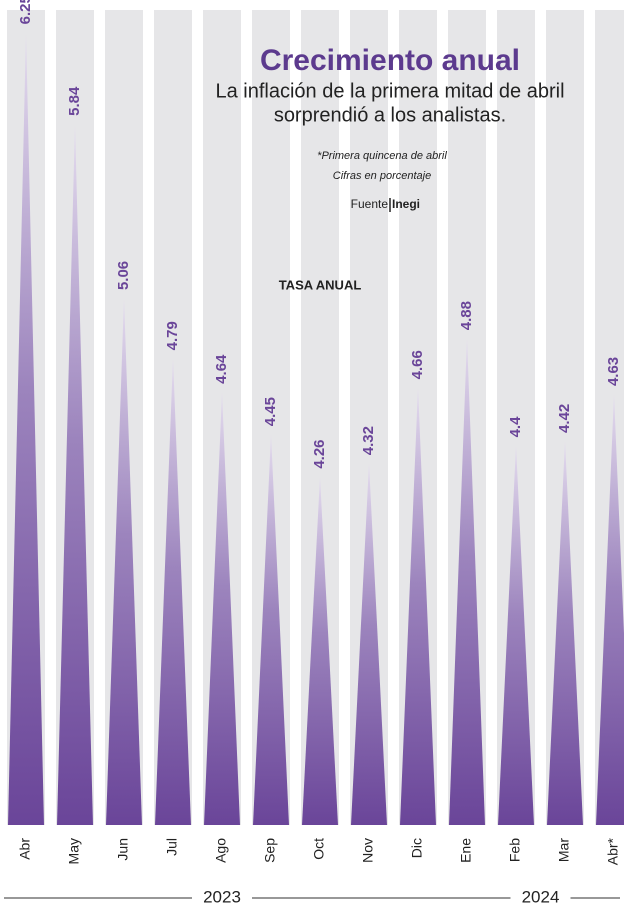 Image resolution: width=624 pixels, height=907 pixels. Describe the element at coordinates (370, 204) in the screenshot. I see `source-label: Fuente` at that location.